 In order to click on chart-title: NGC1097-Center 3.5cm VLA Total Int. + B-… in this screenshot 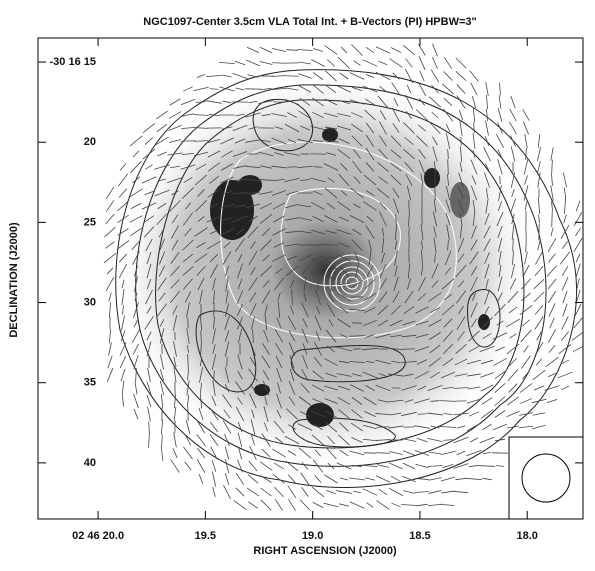, I will do `click(309, 22)`.